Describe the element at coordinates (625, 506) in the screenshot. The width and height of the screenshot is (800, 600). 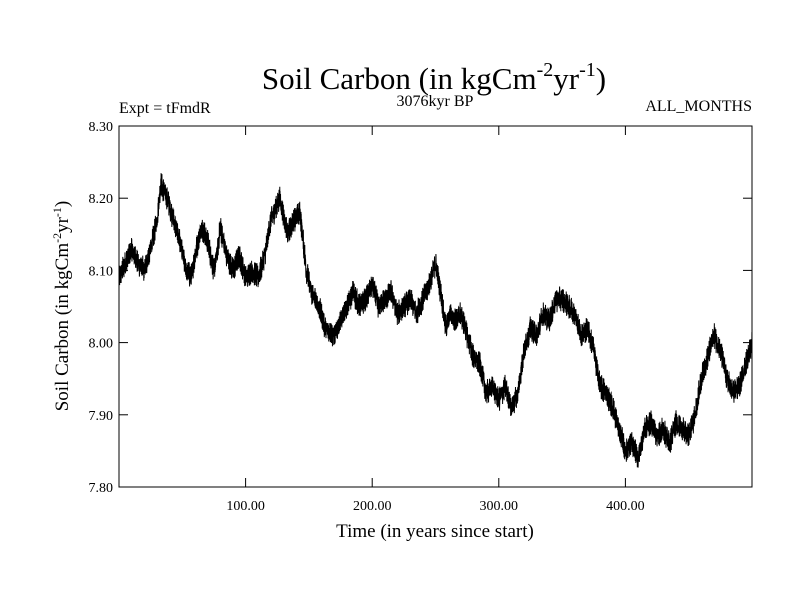
I see `x-tick-label: 400.00` at that location.